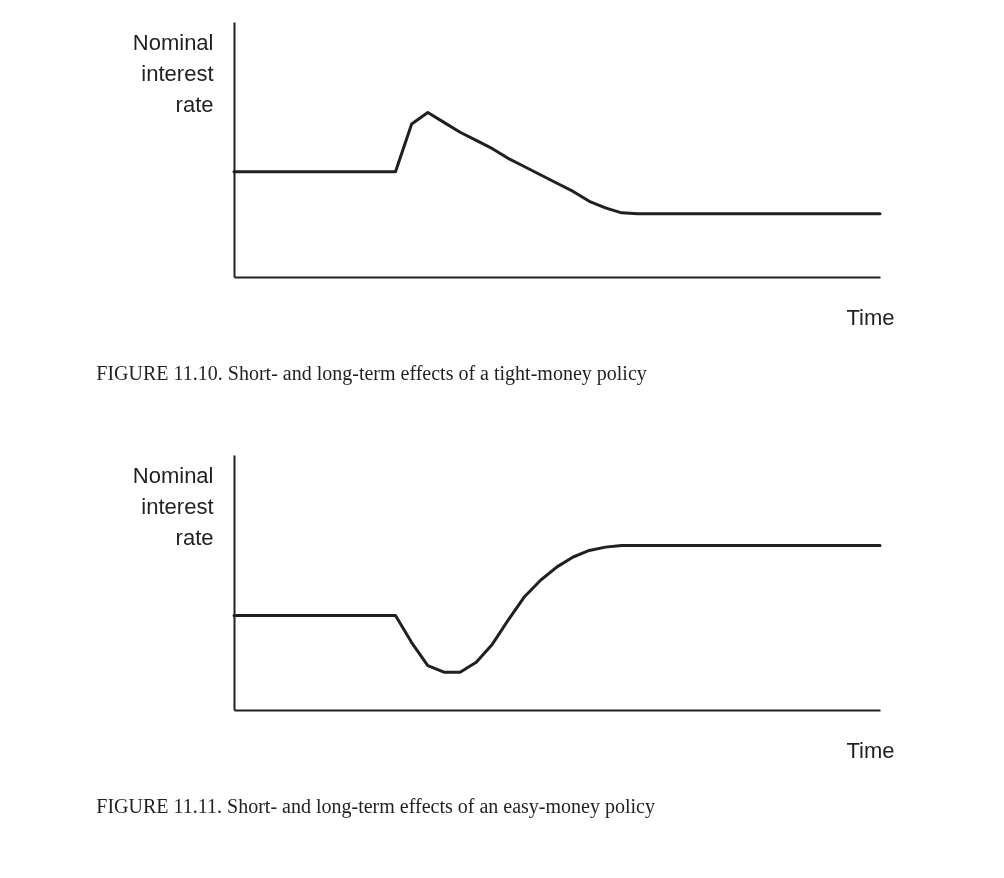 The height and width of the screenshot is (878, 1004). I want to click on caption: FIGURE 11.10. Short- and long-term effects of a tight-money policy, so click(371, 373).